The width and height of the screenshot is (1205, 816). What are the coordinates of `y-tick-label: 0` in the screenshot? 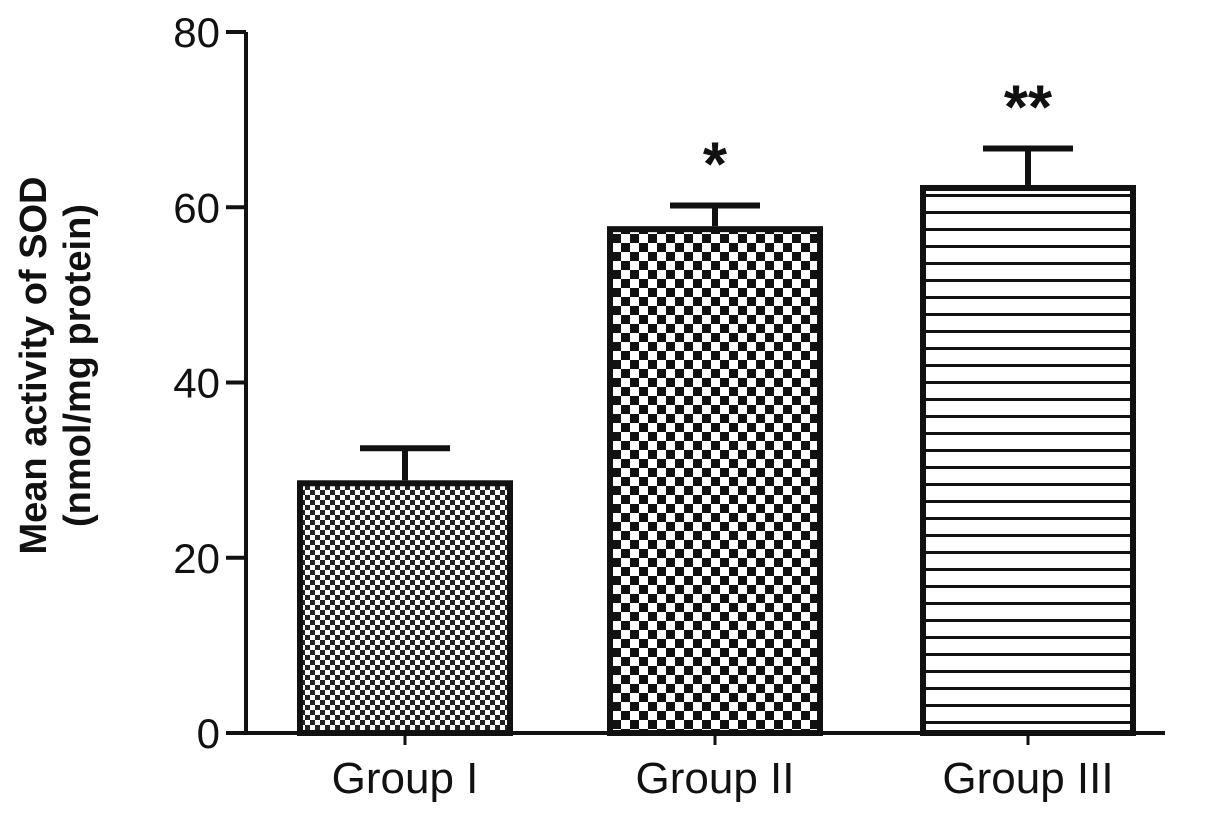 It's located at (208, 733).